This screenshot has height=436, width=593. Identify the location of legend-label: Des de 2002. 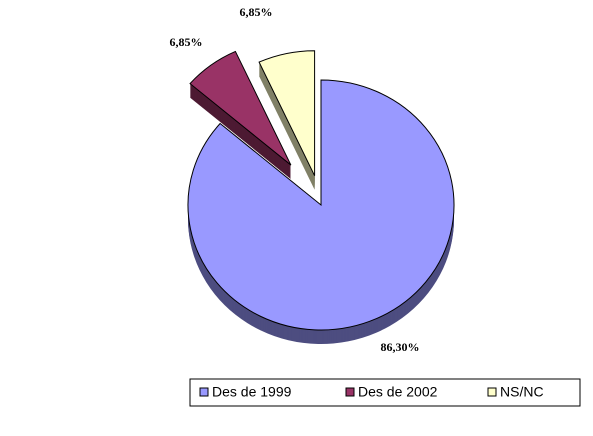
(398, 392).